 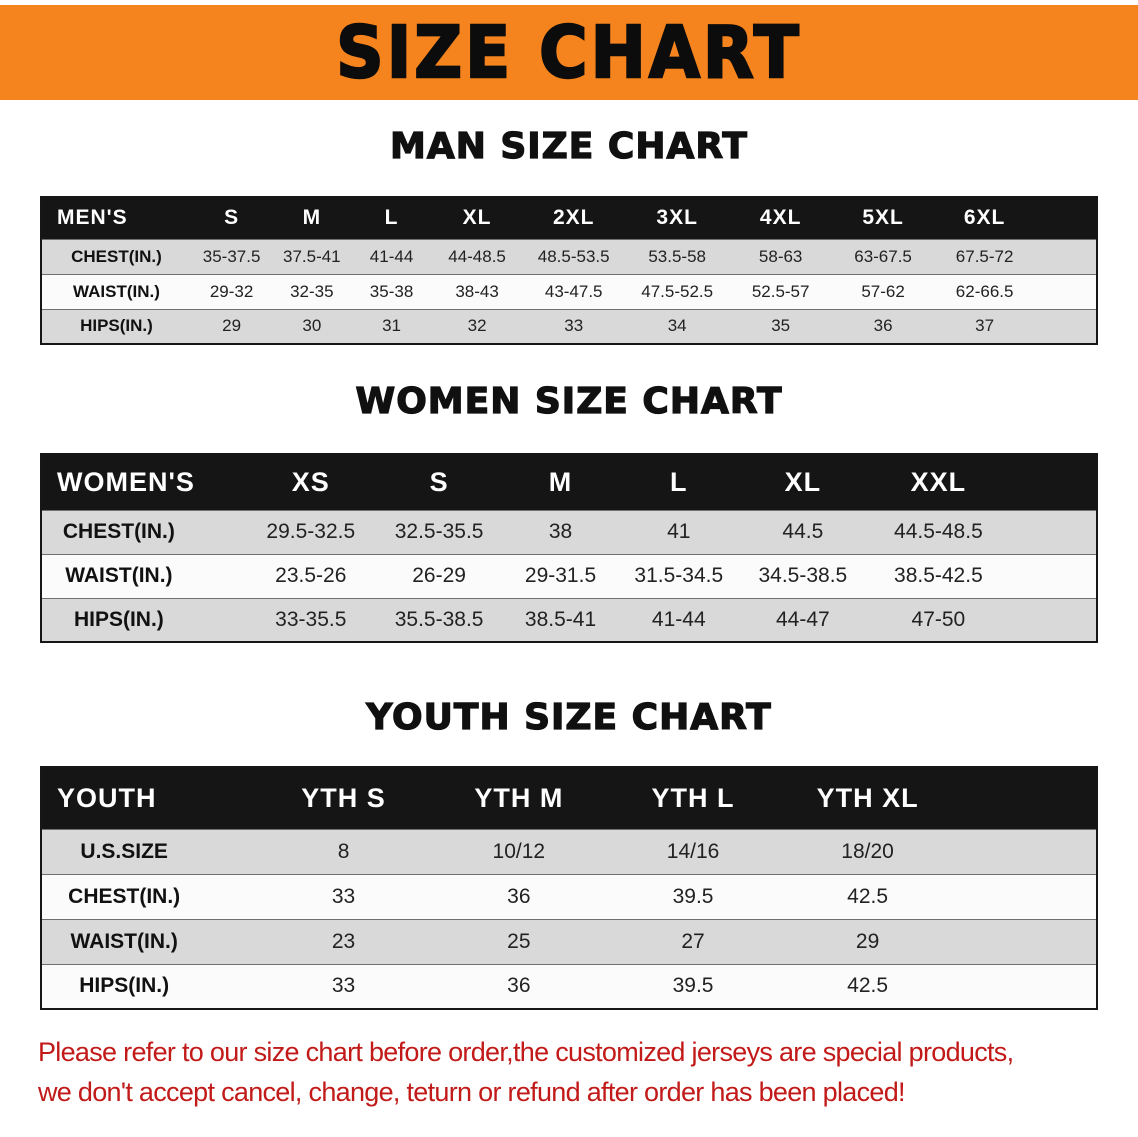 What do you see at coordinates (311, 575) in the screenshot?
I see `value-cell: 23.5-26` at bounding box center [311, 575].